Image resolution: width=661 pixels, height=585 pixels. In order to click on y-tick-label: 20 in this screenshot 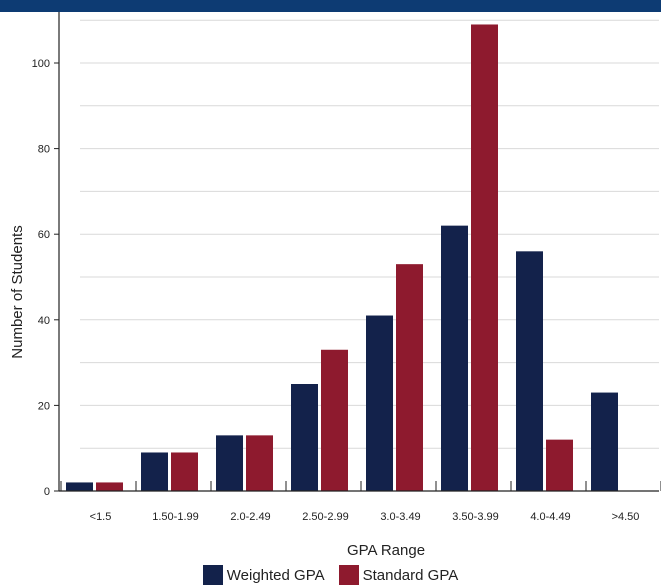, I will do `click(44, 406)`.